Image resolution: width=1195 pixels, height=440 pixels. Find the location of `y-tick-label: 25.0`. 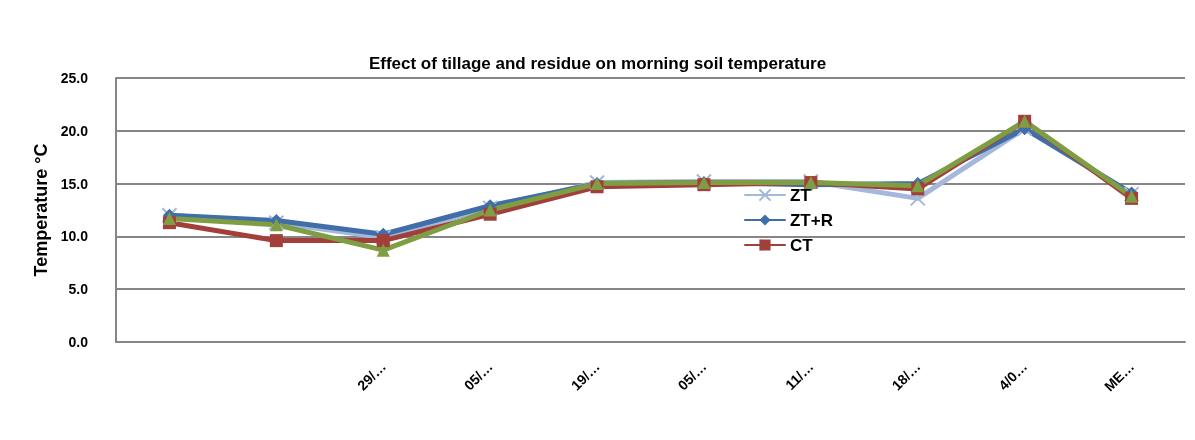

y-tick-label: 25.0 is located at coordinates (74, 78).